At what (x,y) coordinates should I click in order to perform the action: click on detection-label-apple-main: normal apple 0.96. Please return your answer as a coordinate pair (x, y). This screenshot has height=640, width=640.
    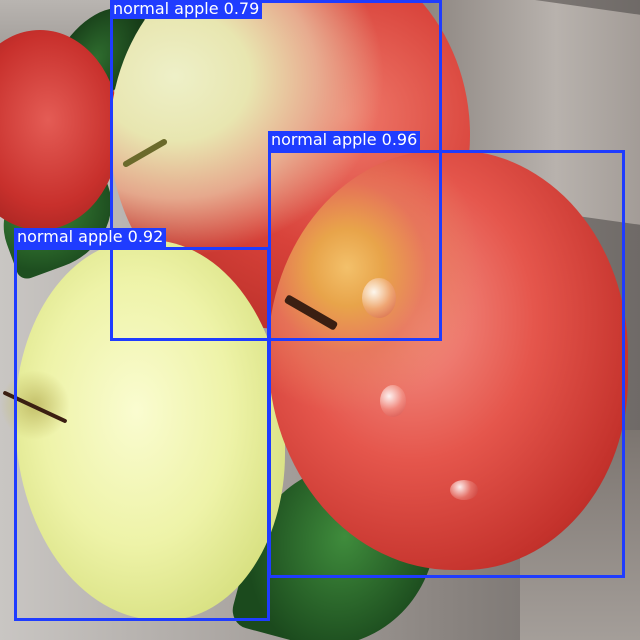
    Looking at the image, I should click on (344, 140).